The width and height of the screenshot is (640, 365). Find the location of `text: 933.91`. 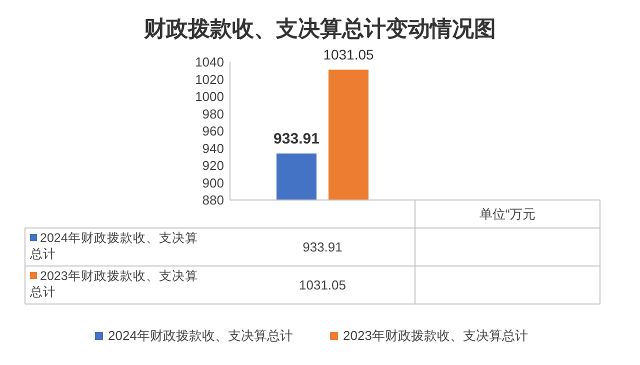

text: 933.91 is located at coordinates (322, 247).